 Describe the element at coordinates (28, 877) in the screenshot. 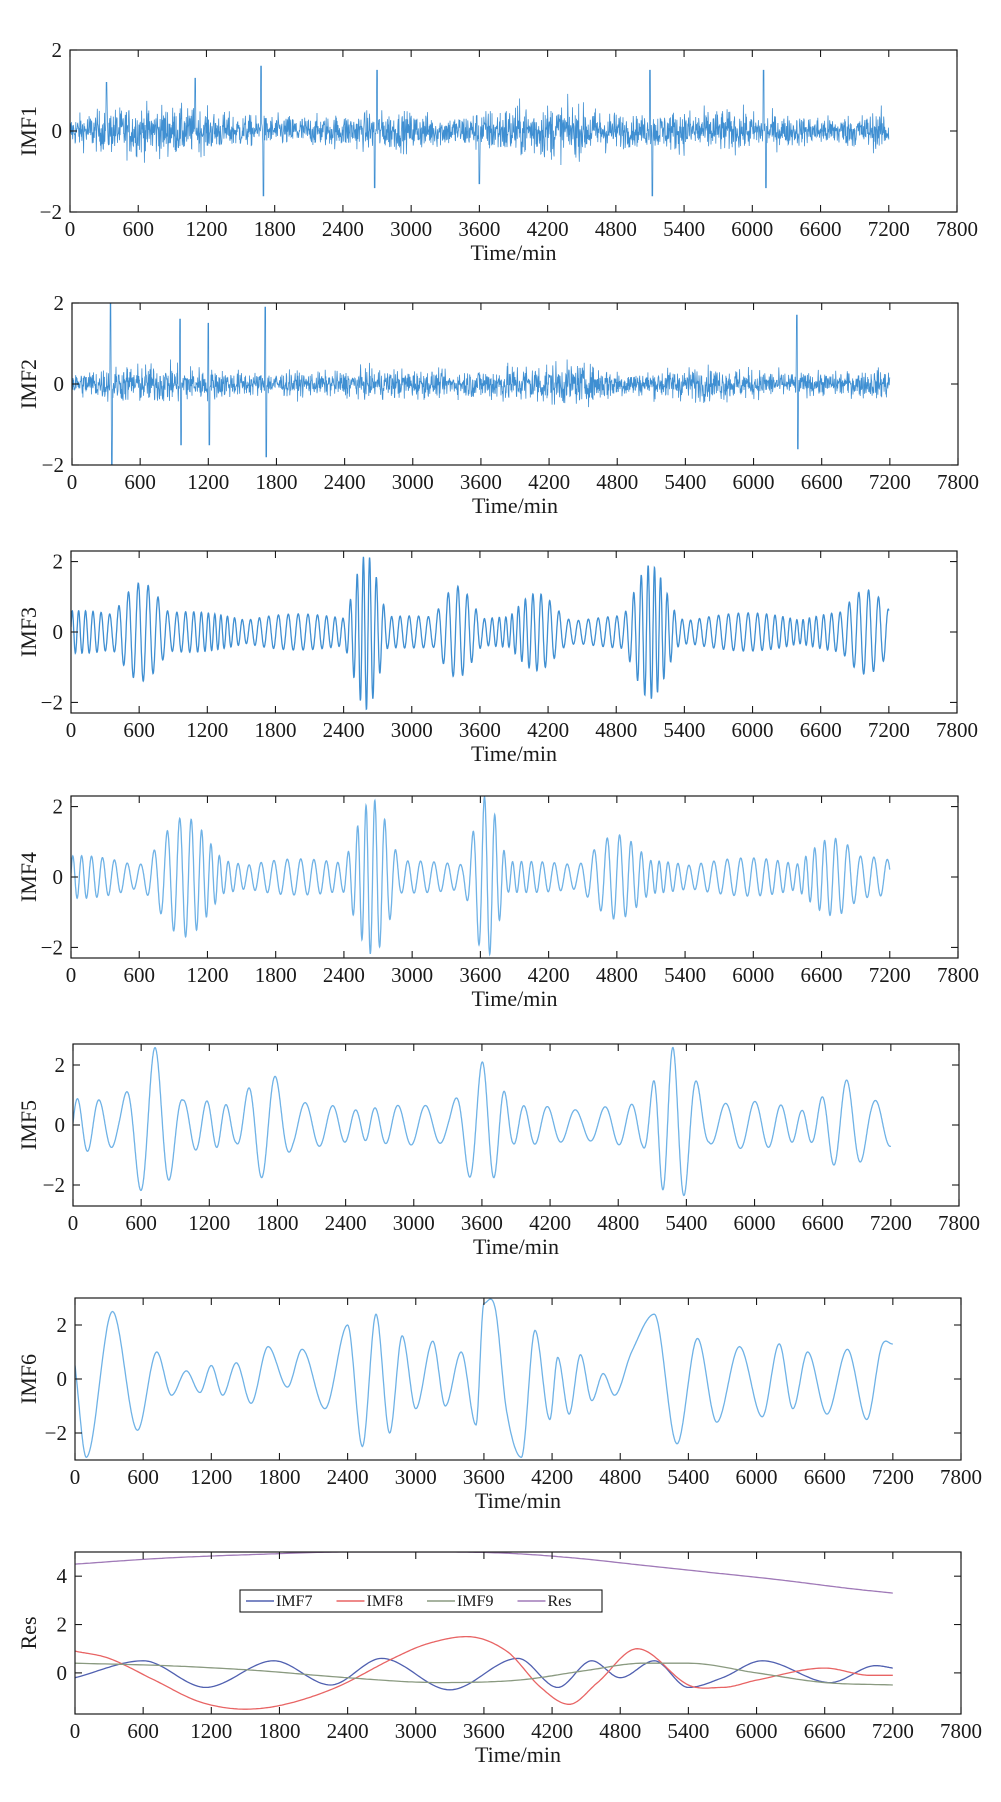

I see `y-axis-label: IMF4` at that location.